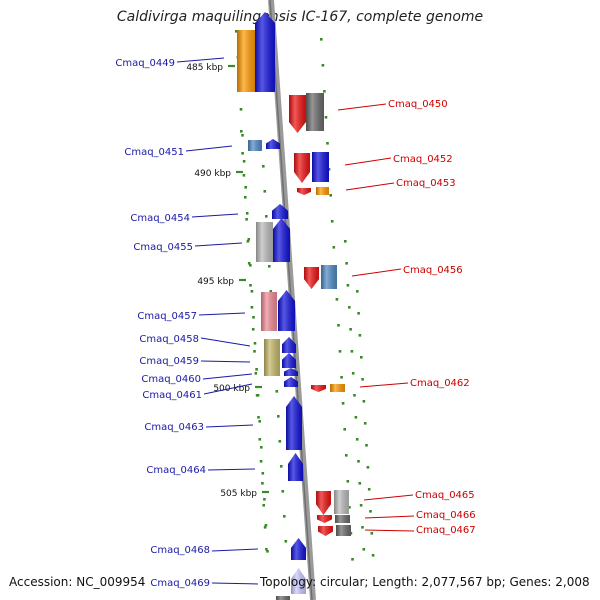 The image size is (600, 600). Describe the element at coordinates (235, 550) in the screenshot. I see `cmaq-0468-leader` at that location.